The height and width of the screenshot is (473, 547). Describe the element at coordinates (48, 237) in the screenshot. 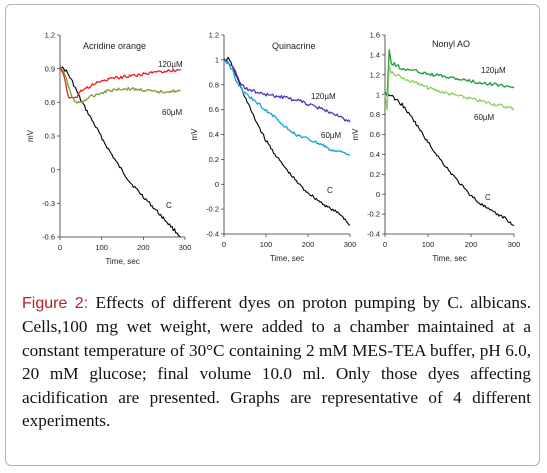

I see `y-tick-label: -0.6` at that location.